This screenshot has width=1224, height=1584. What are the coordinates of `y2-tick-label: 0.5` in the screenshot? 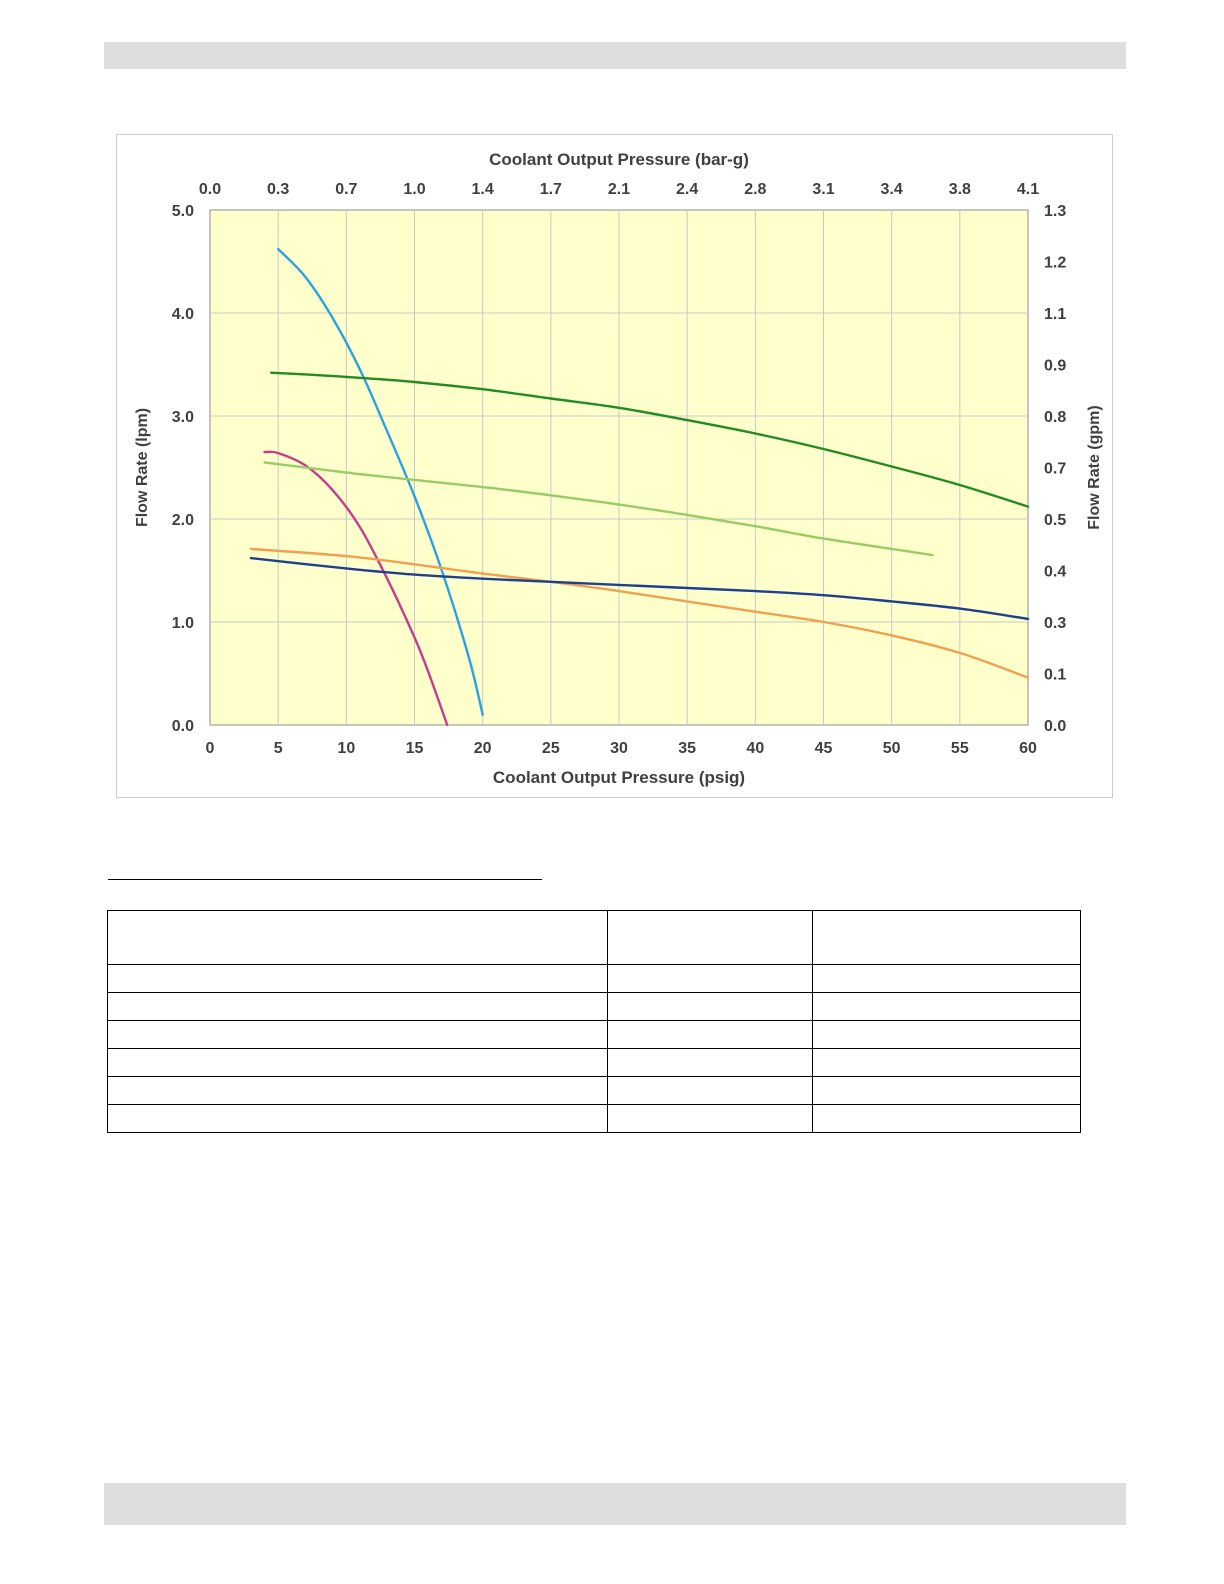 It's located at (1055, 520).